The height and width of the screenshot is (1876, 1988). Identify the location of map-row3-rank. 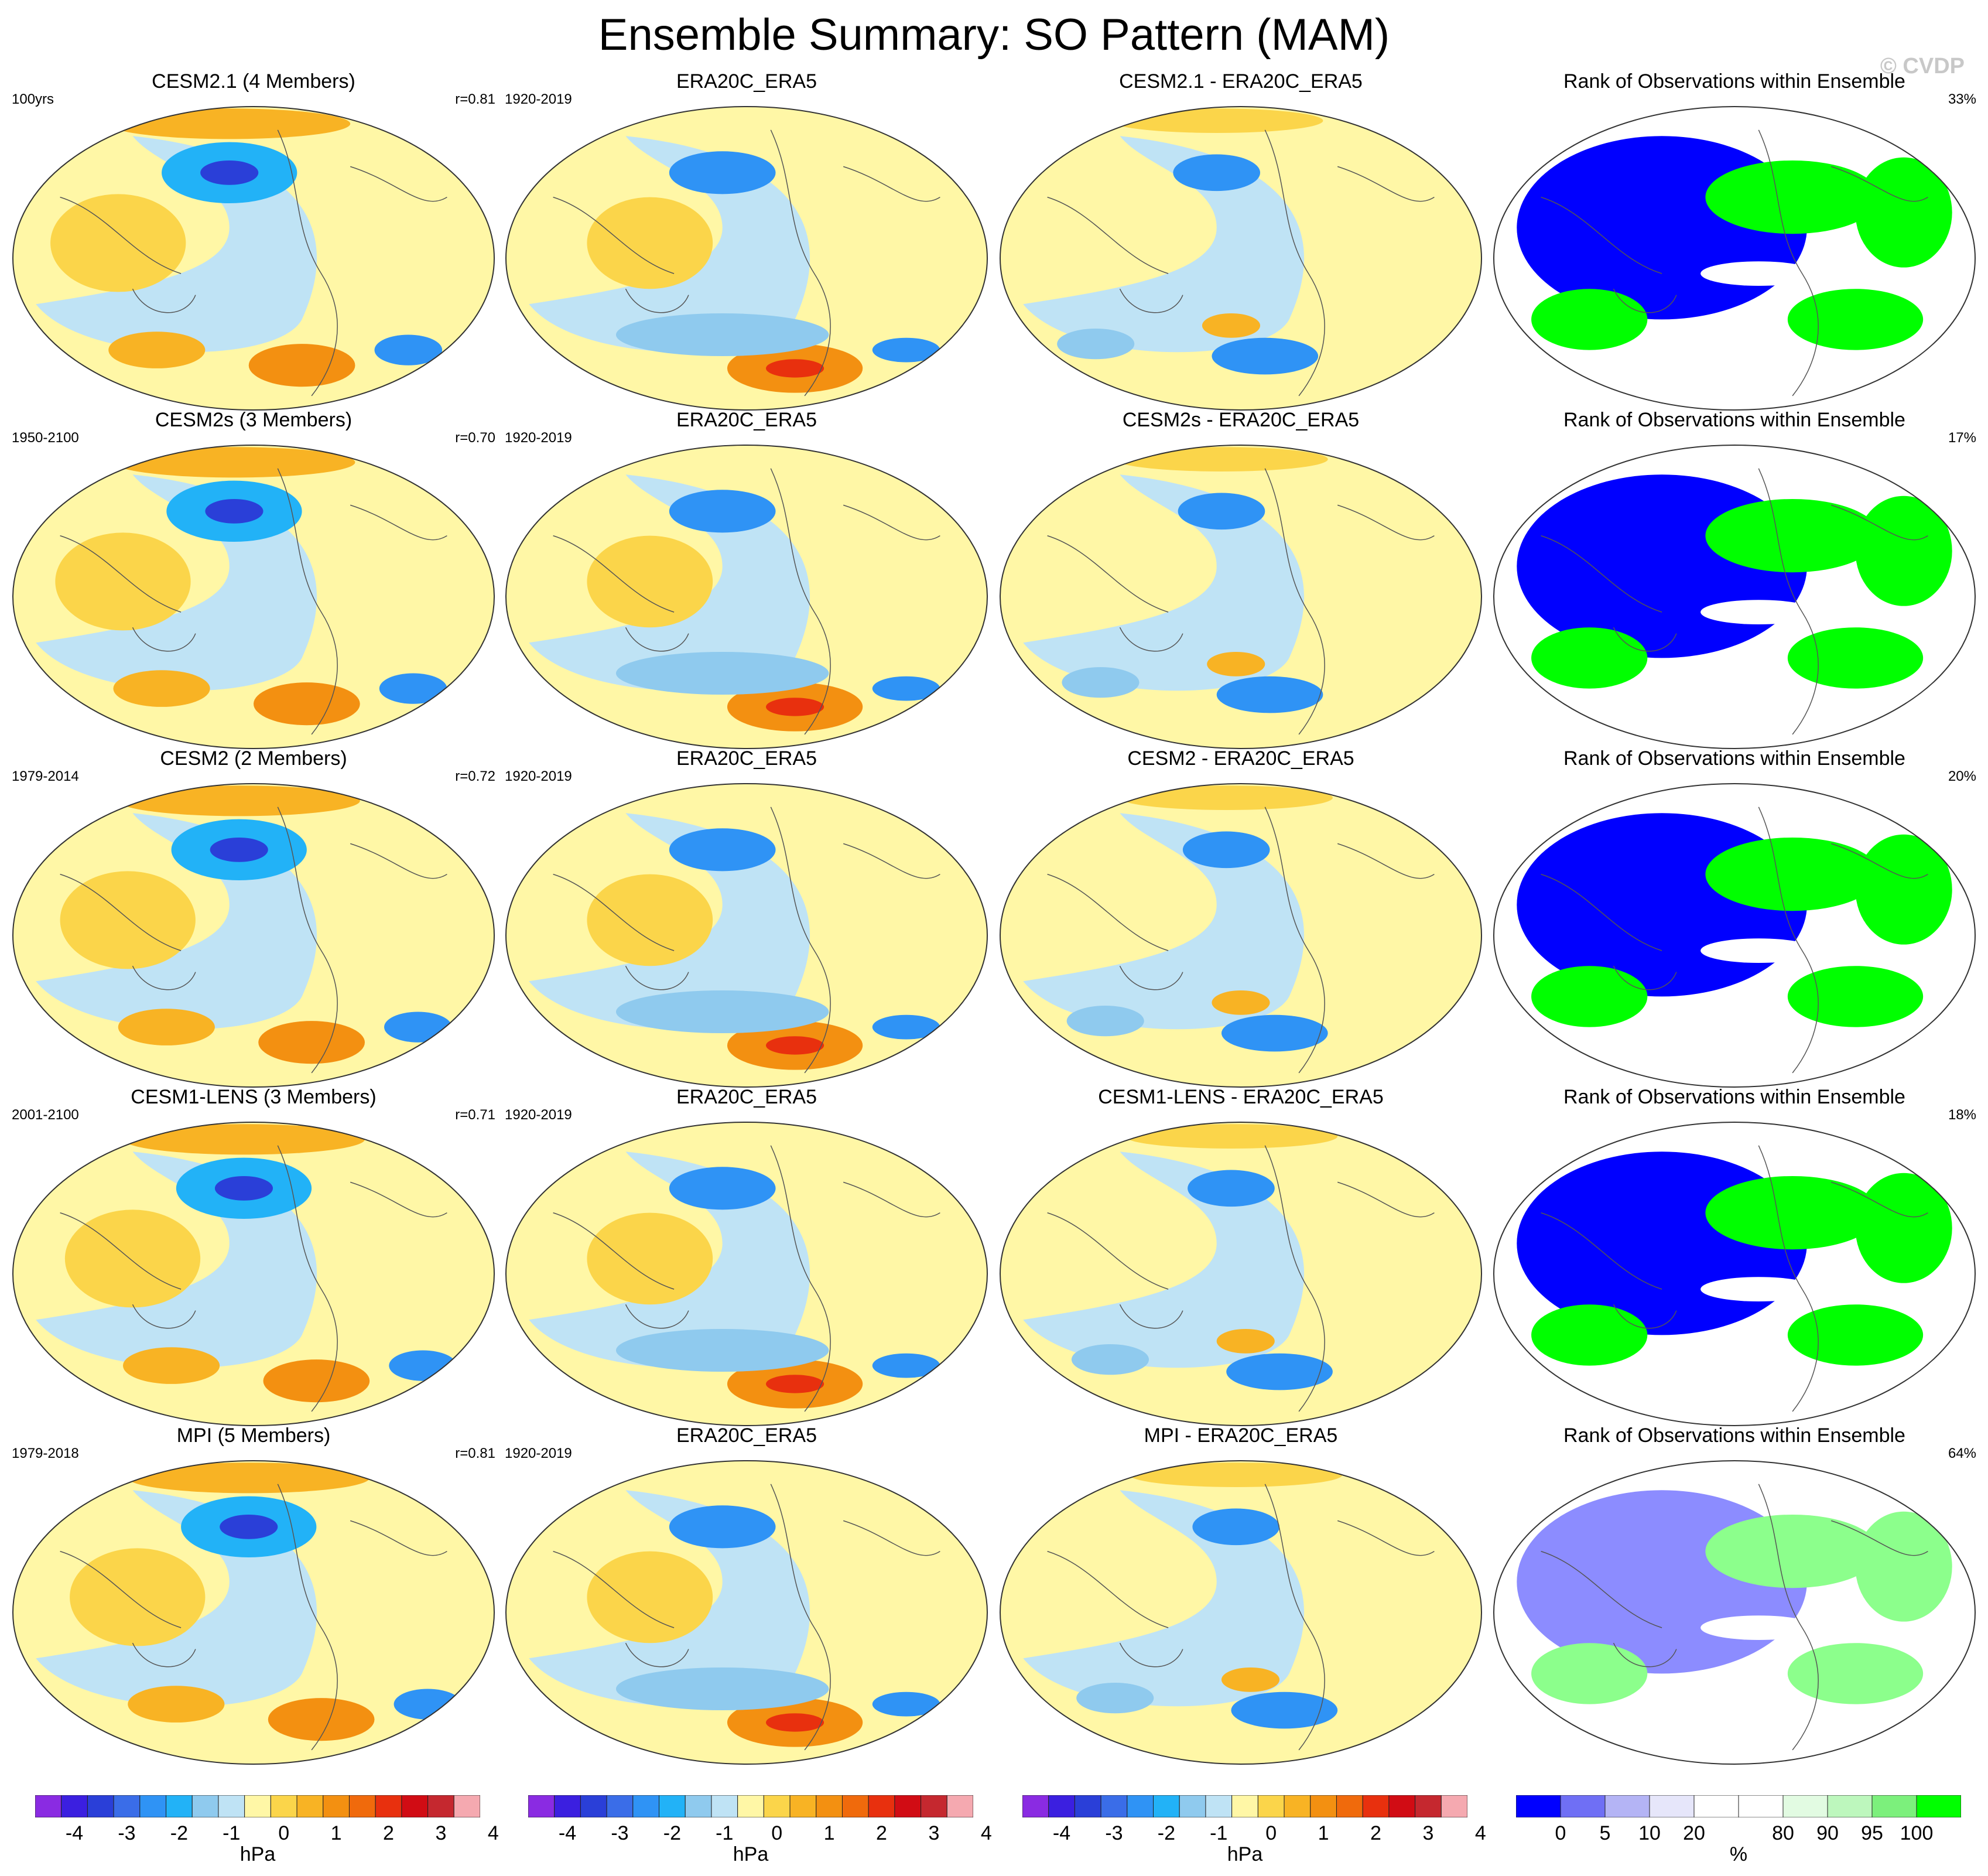
(1735, 935).